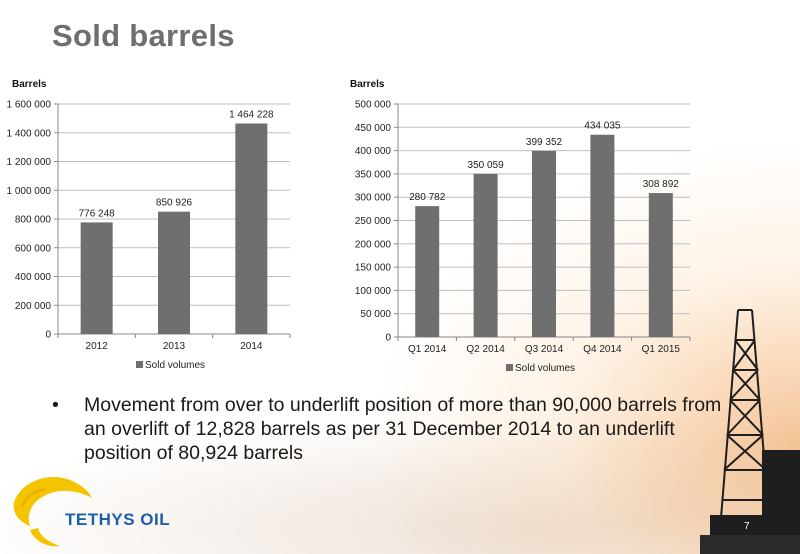  What do you see at coordinates (29, 191) in the screenshot?
I see `y-tick-label: 1 000 000` at bounding box center [29, 191].